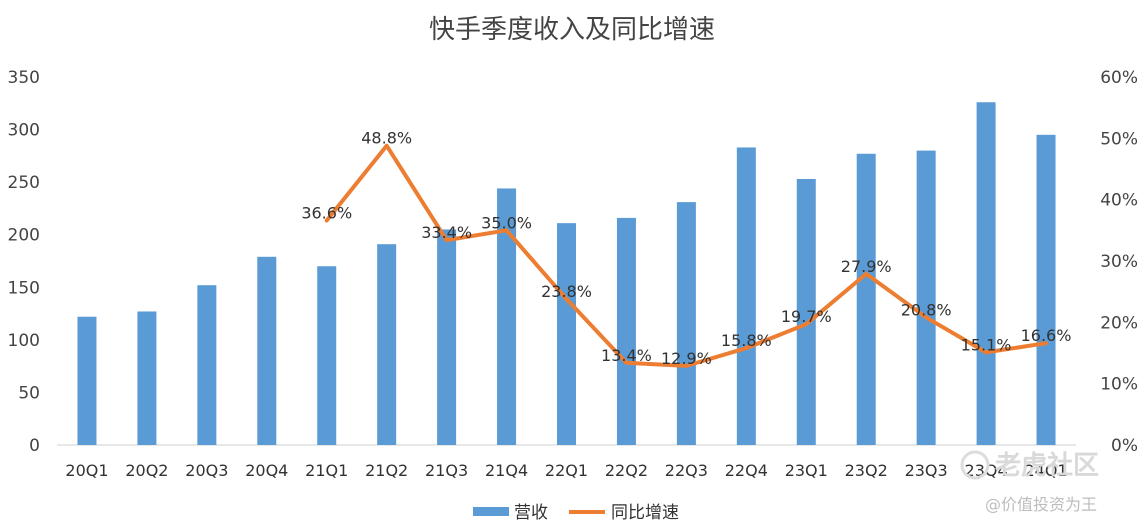 The width and height of the screenshot is (1144, 532). I want to click on growth-data-label: 16.6%, so click(1046, 335).